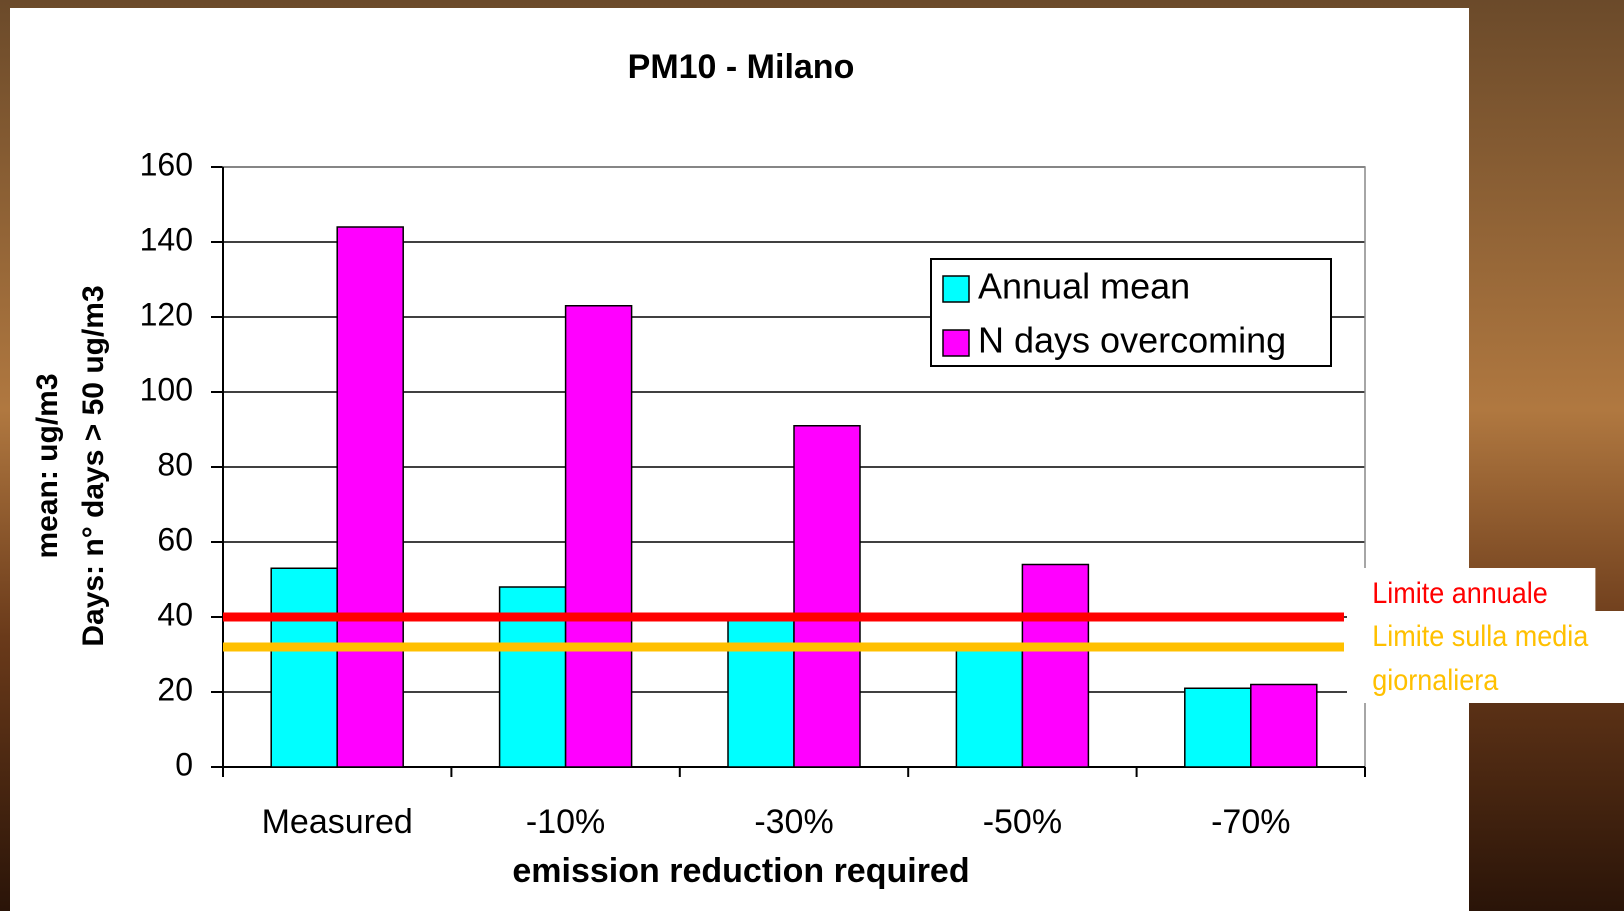 This screenshot has height=911, width=1624. What do you see at coordinates (175, 614) in the screenshot?
I see `y-tick-label: 40` at bounding box center [175, 614].